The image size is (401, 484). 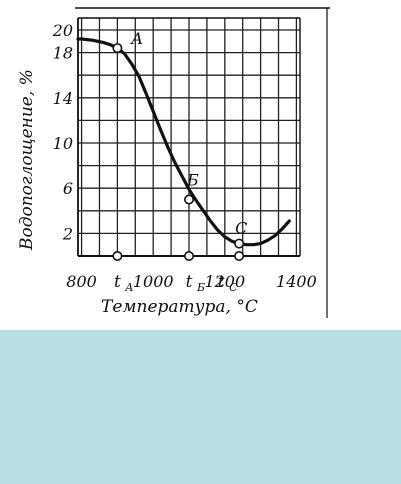 What do you see at coordinates (241, 228) in the screenshot?
I see `curve-point-label: C` at bounding box center [241, 228].